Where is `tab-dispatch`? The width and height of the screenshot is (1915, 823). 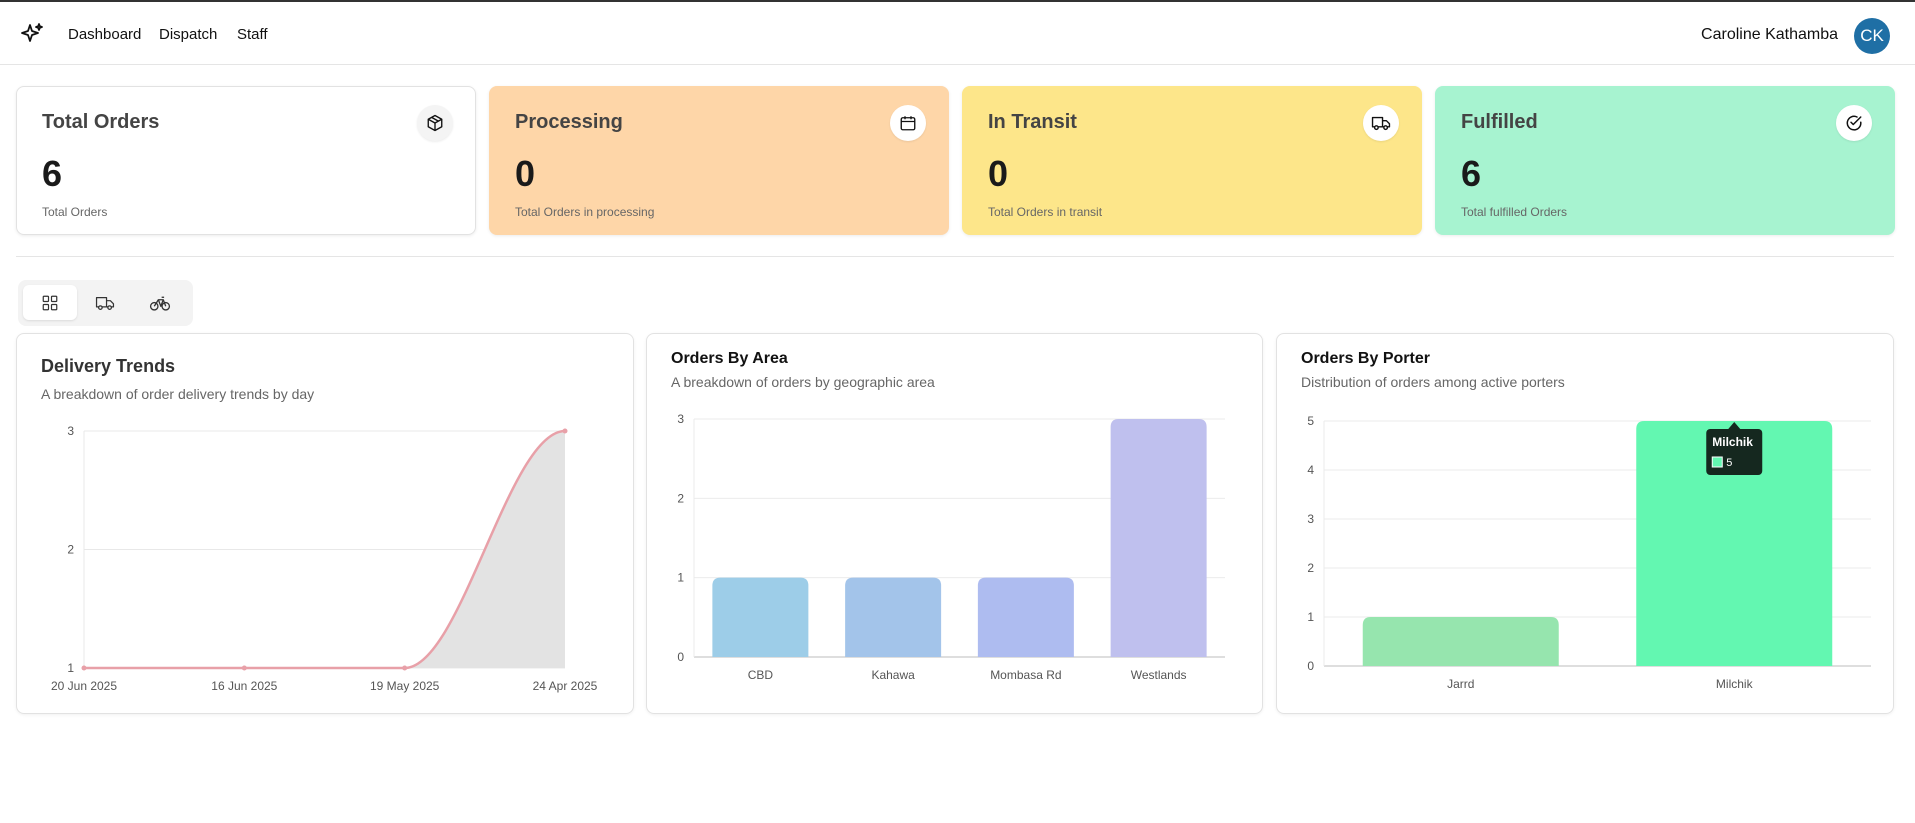
tab-dispatch is located at coordinates (105, 302).